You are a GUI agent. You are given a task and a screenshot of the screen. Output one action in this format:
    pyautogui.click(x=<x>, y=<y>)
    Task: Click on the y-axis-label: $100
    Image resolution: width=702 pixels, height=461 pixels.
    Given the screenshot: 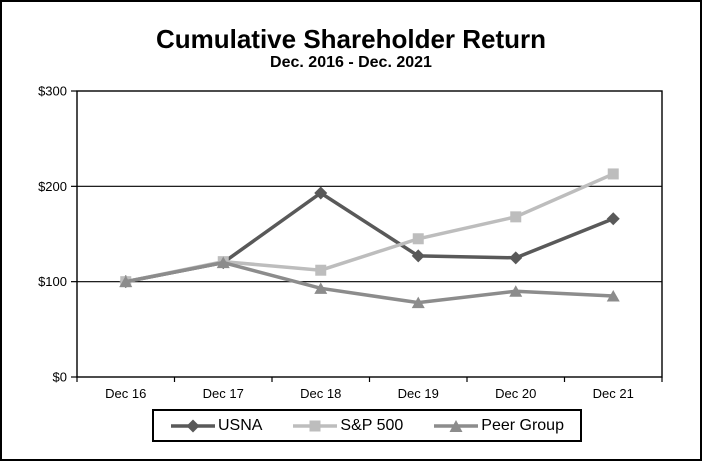 What is the action you would take?
    pyautogui.click(x=52, y=281)
    